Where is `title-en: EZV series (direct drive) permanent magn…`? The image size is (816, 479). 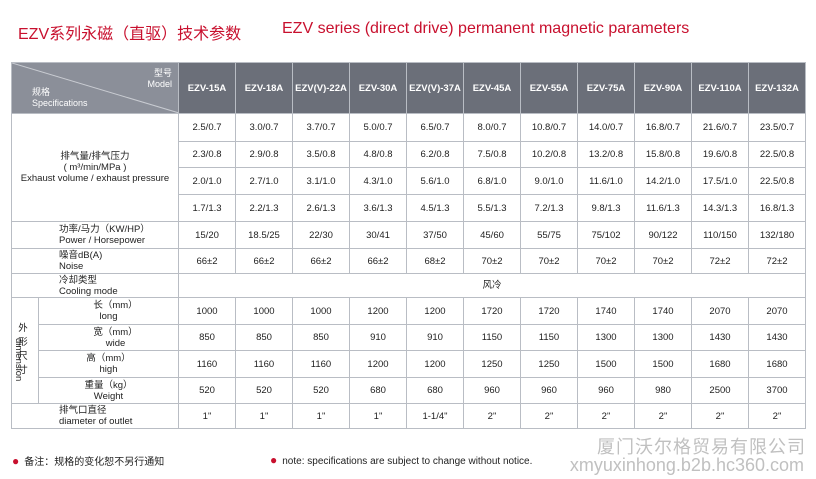 title-en: EZV series (direct drive) permanent magn… is located at coordinates (486, 28).